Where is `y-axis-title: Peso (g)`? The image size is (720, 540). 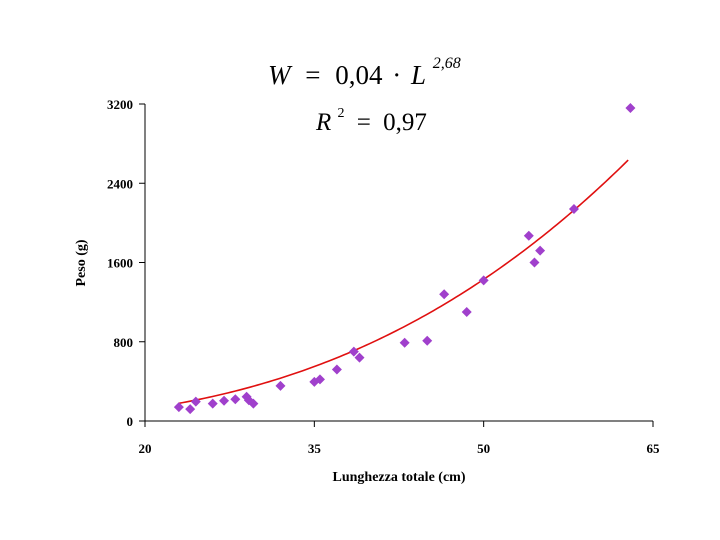 y-axis-title: Peso (g) is located at coordinates (81, 262).